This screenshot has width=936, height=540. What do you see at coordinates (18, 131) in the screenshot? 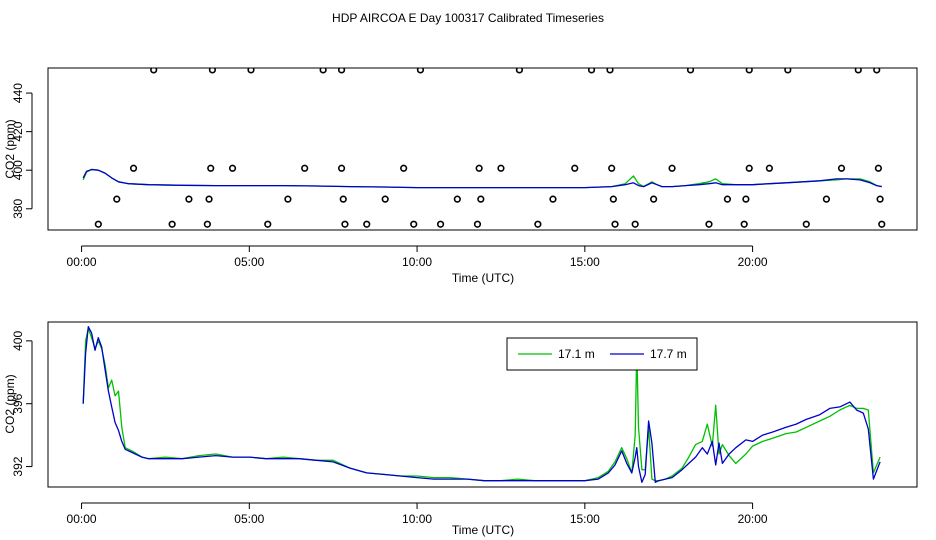
I see `y-tick-label: 420` at bounding box center [18, 131].